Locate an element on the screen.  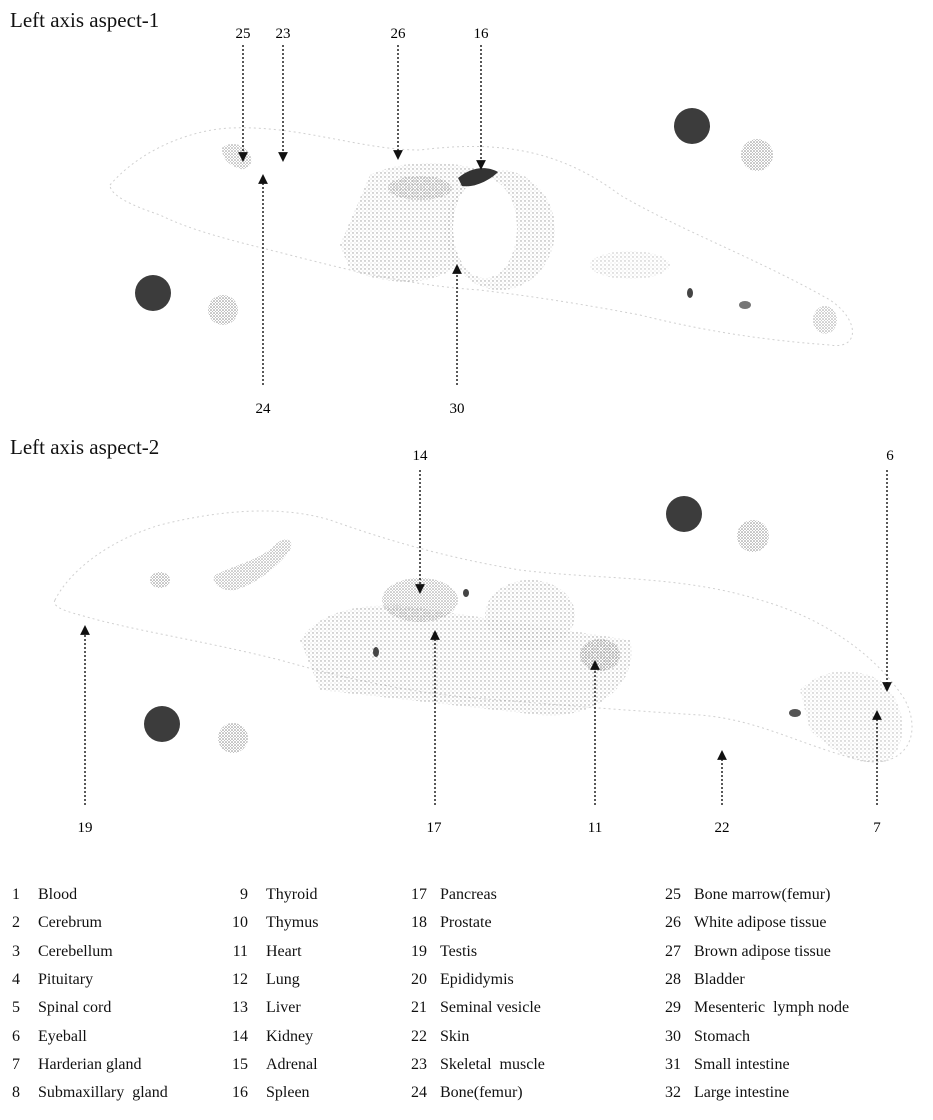
panel-2-title: Left axis aspect-2 is located at coordinates (85, 447).